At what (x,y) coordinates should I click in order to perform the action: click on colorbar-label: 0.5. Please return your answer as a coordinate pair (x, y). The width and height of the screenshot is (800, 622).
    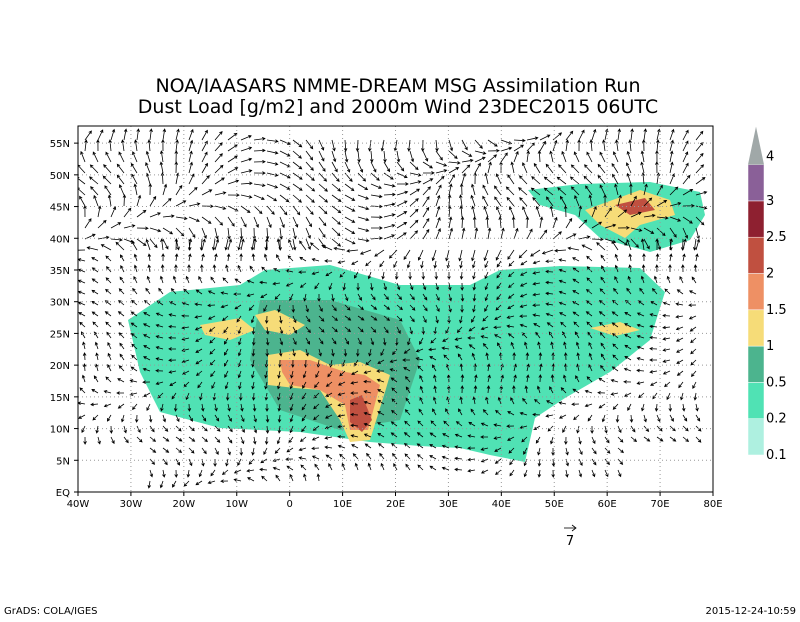
    Looking at the image, I should click on (776, 382).